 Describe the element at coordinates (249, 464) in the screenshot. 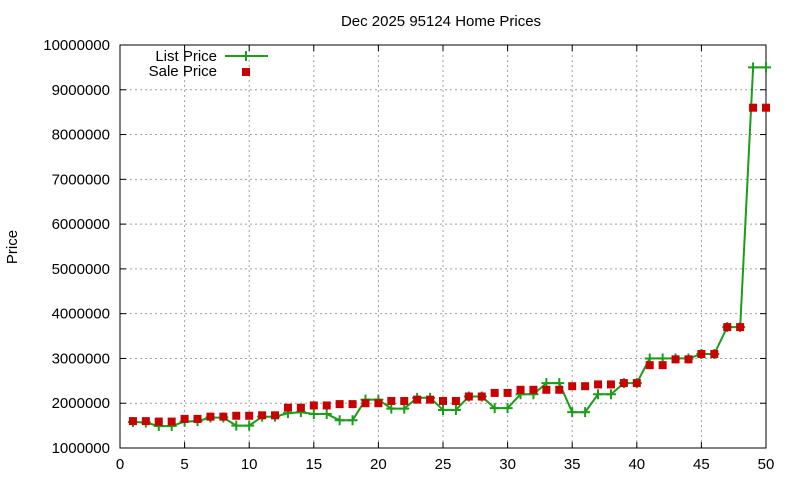

I see `x-tick-label: 10` at that location.